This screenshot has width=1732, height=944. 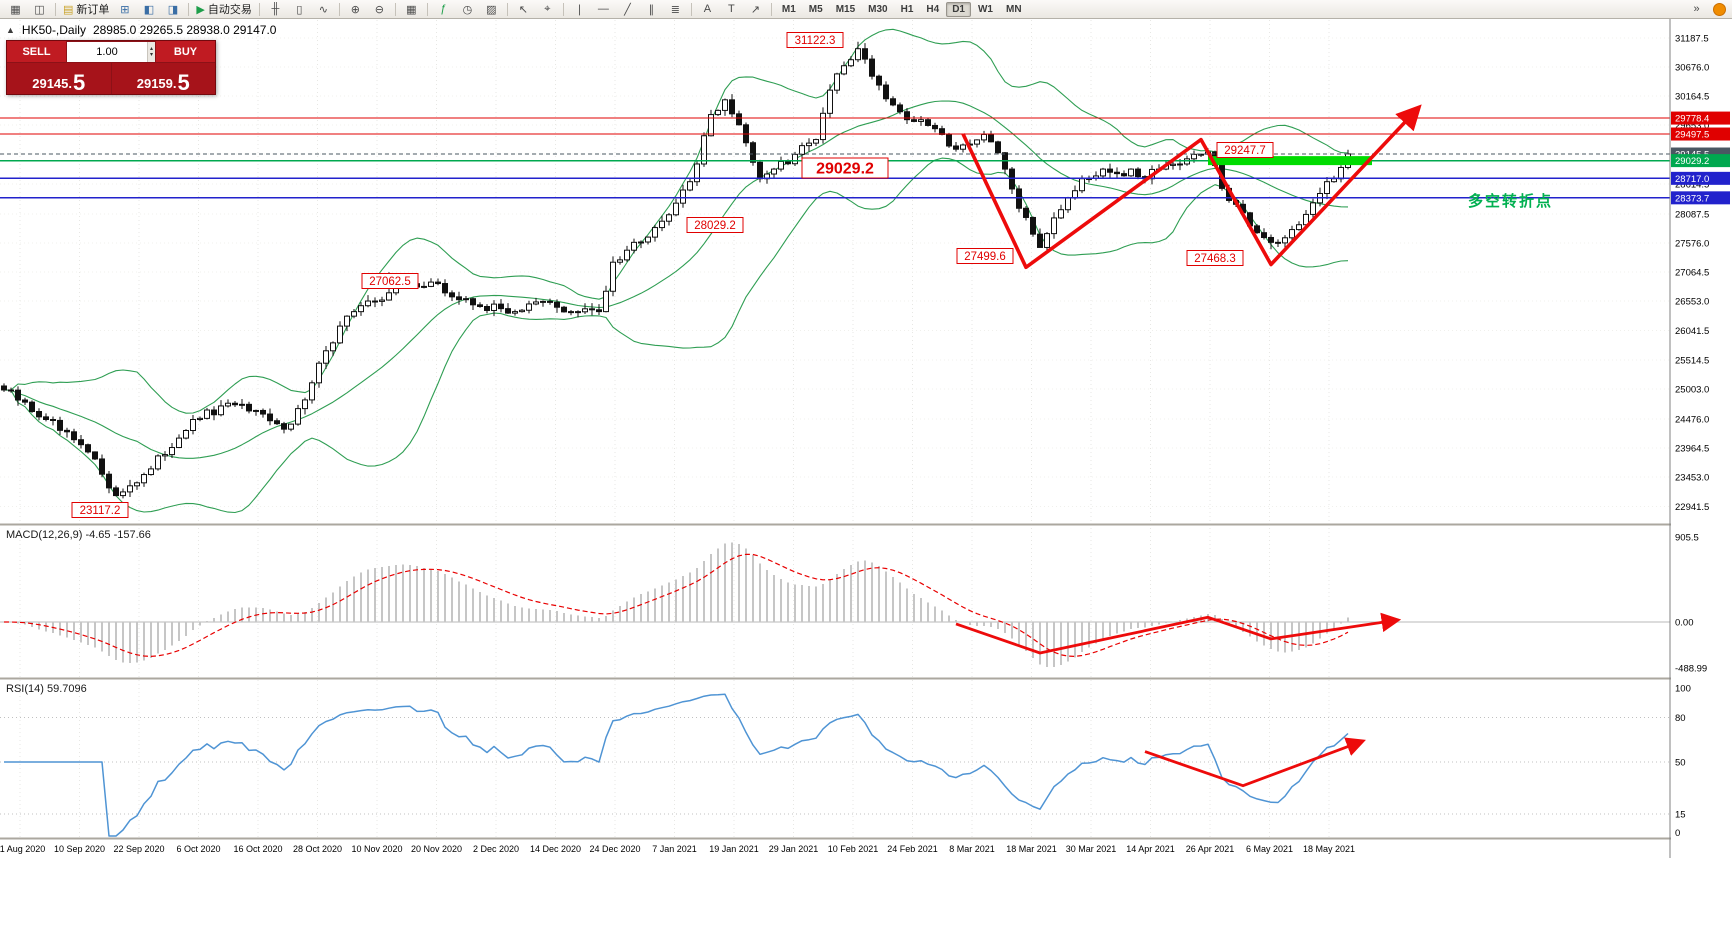 I want to click on oneclick-collapse-button: ▲, so click(x=10, y=30).